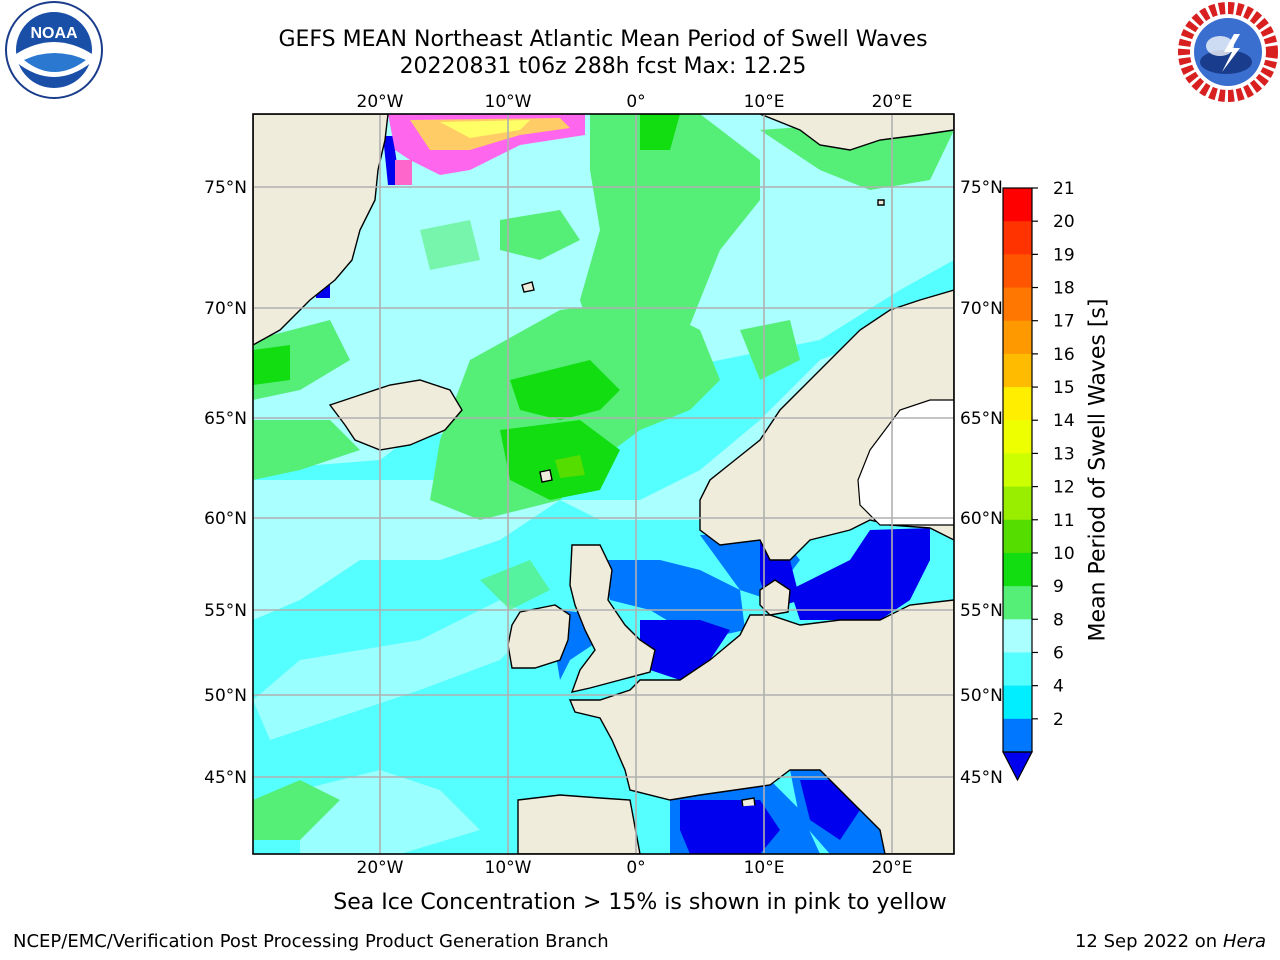 The width and height of the screenshot is (1280, 960). Describe the element at coordinates (1064, 488) in the screenshot. I see `colorbar-tick-label: 12` at that location.